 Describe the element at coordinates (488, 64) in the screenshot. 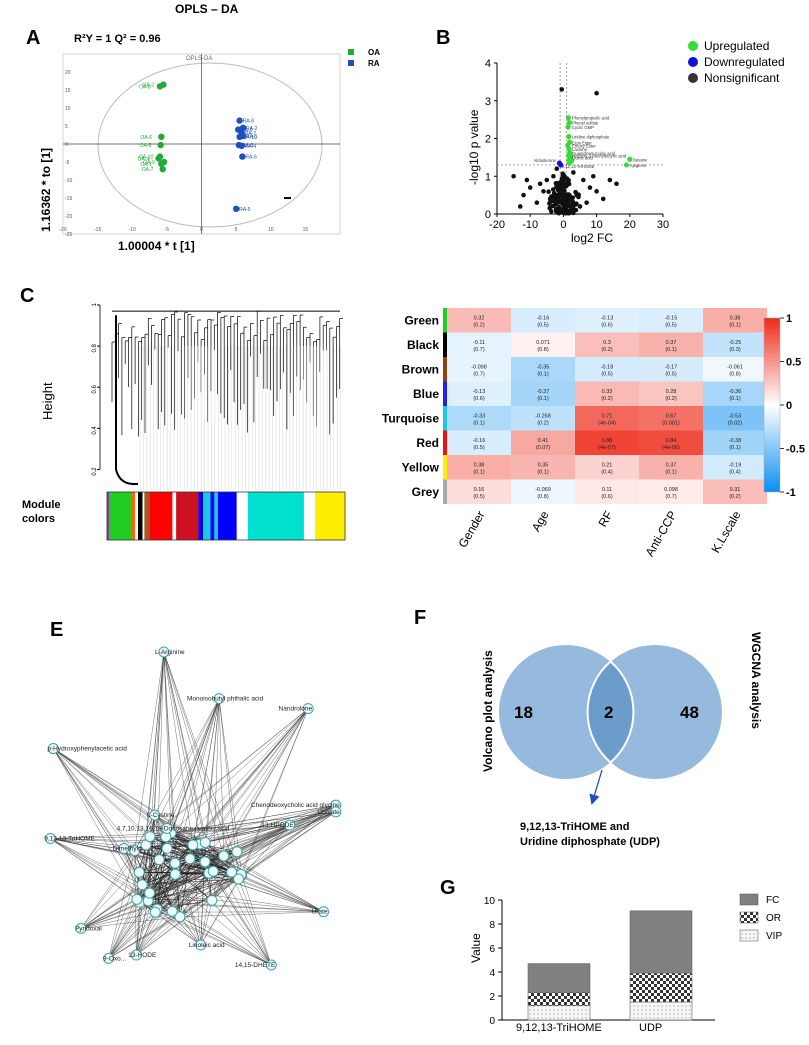

I see `y-tick-label: 4` at that location.